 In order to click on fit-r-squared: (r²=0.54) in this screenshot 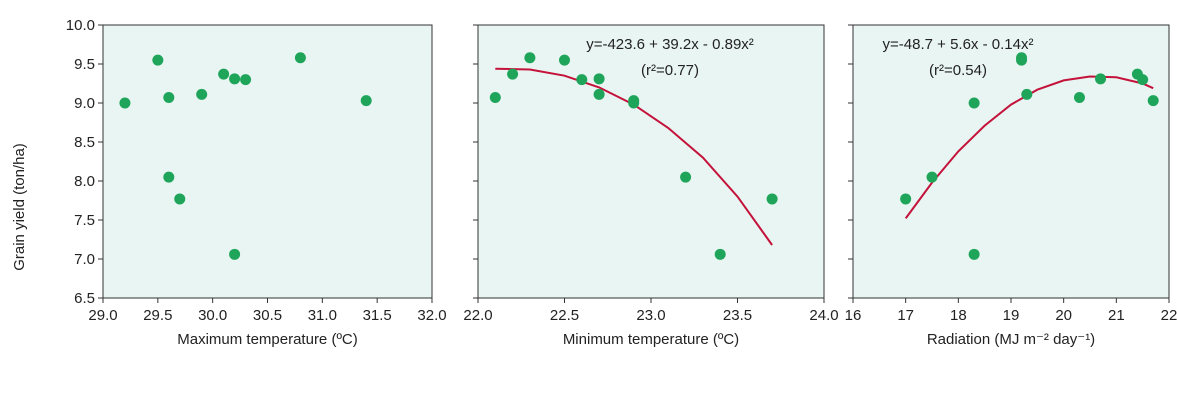, I will do `click(958, 70)`.